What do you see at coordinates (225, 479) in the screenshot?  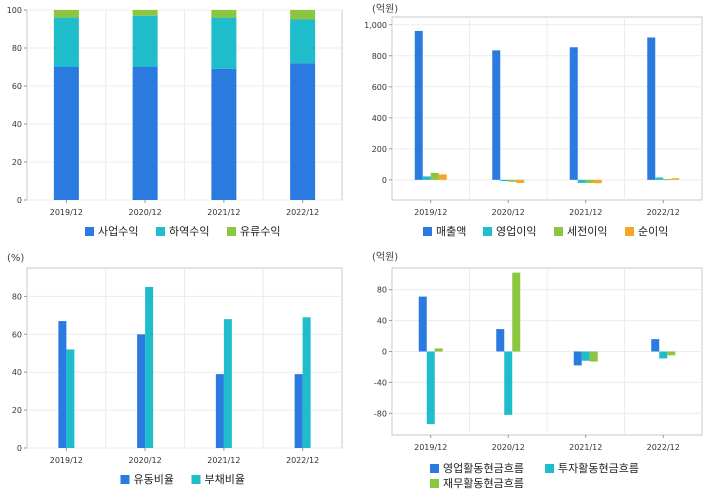 I see `legend-label: 부채비율` at bounding box center [225, 479].